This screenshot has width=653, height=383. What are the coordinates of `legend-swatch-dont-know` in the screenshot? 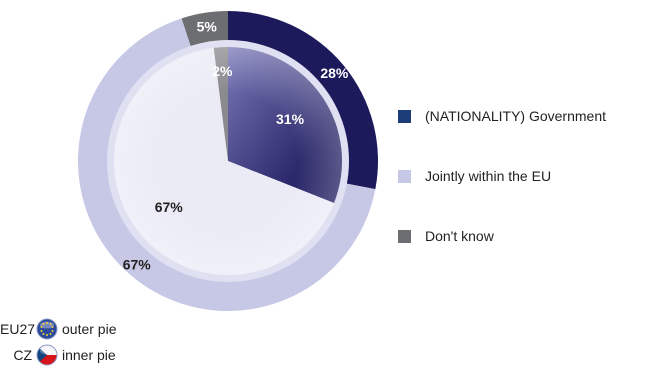 It's located at (404, 236).